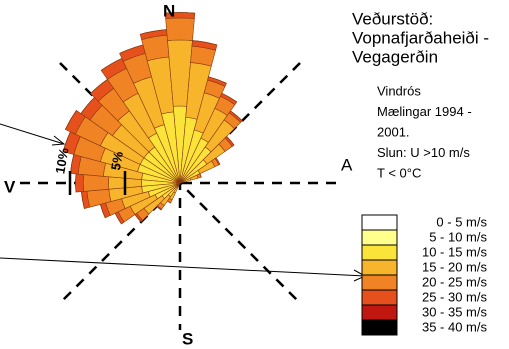 This screenshot has height=349, width=509. I want to click on legend-label: 0 - 5 m/s, so click(461, 221).